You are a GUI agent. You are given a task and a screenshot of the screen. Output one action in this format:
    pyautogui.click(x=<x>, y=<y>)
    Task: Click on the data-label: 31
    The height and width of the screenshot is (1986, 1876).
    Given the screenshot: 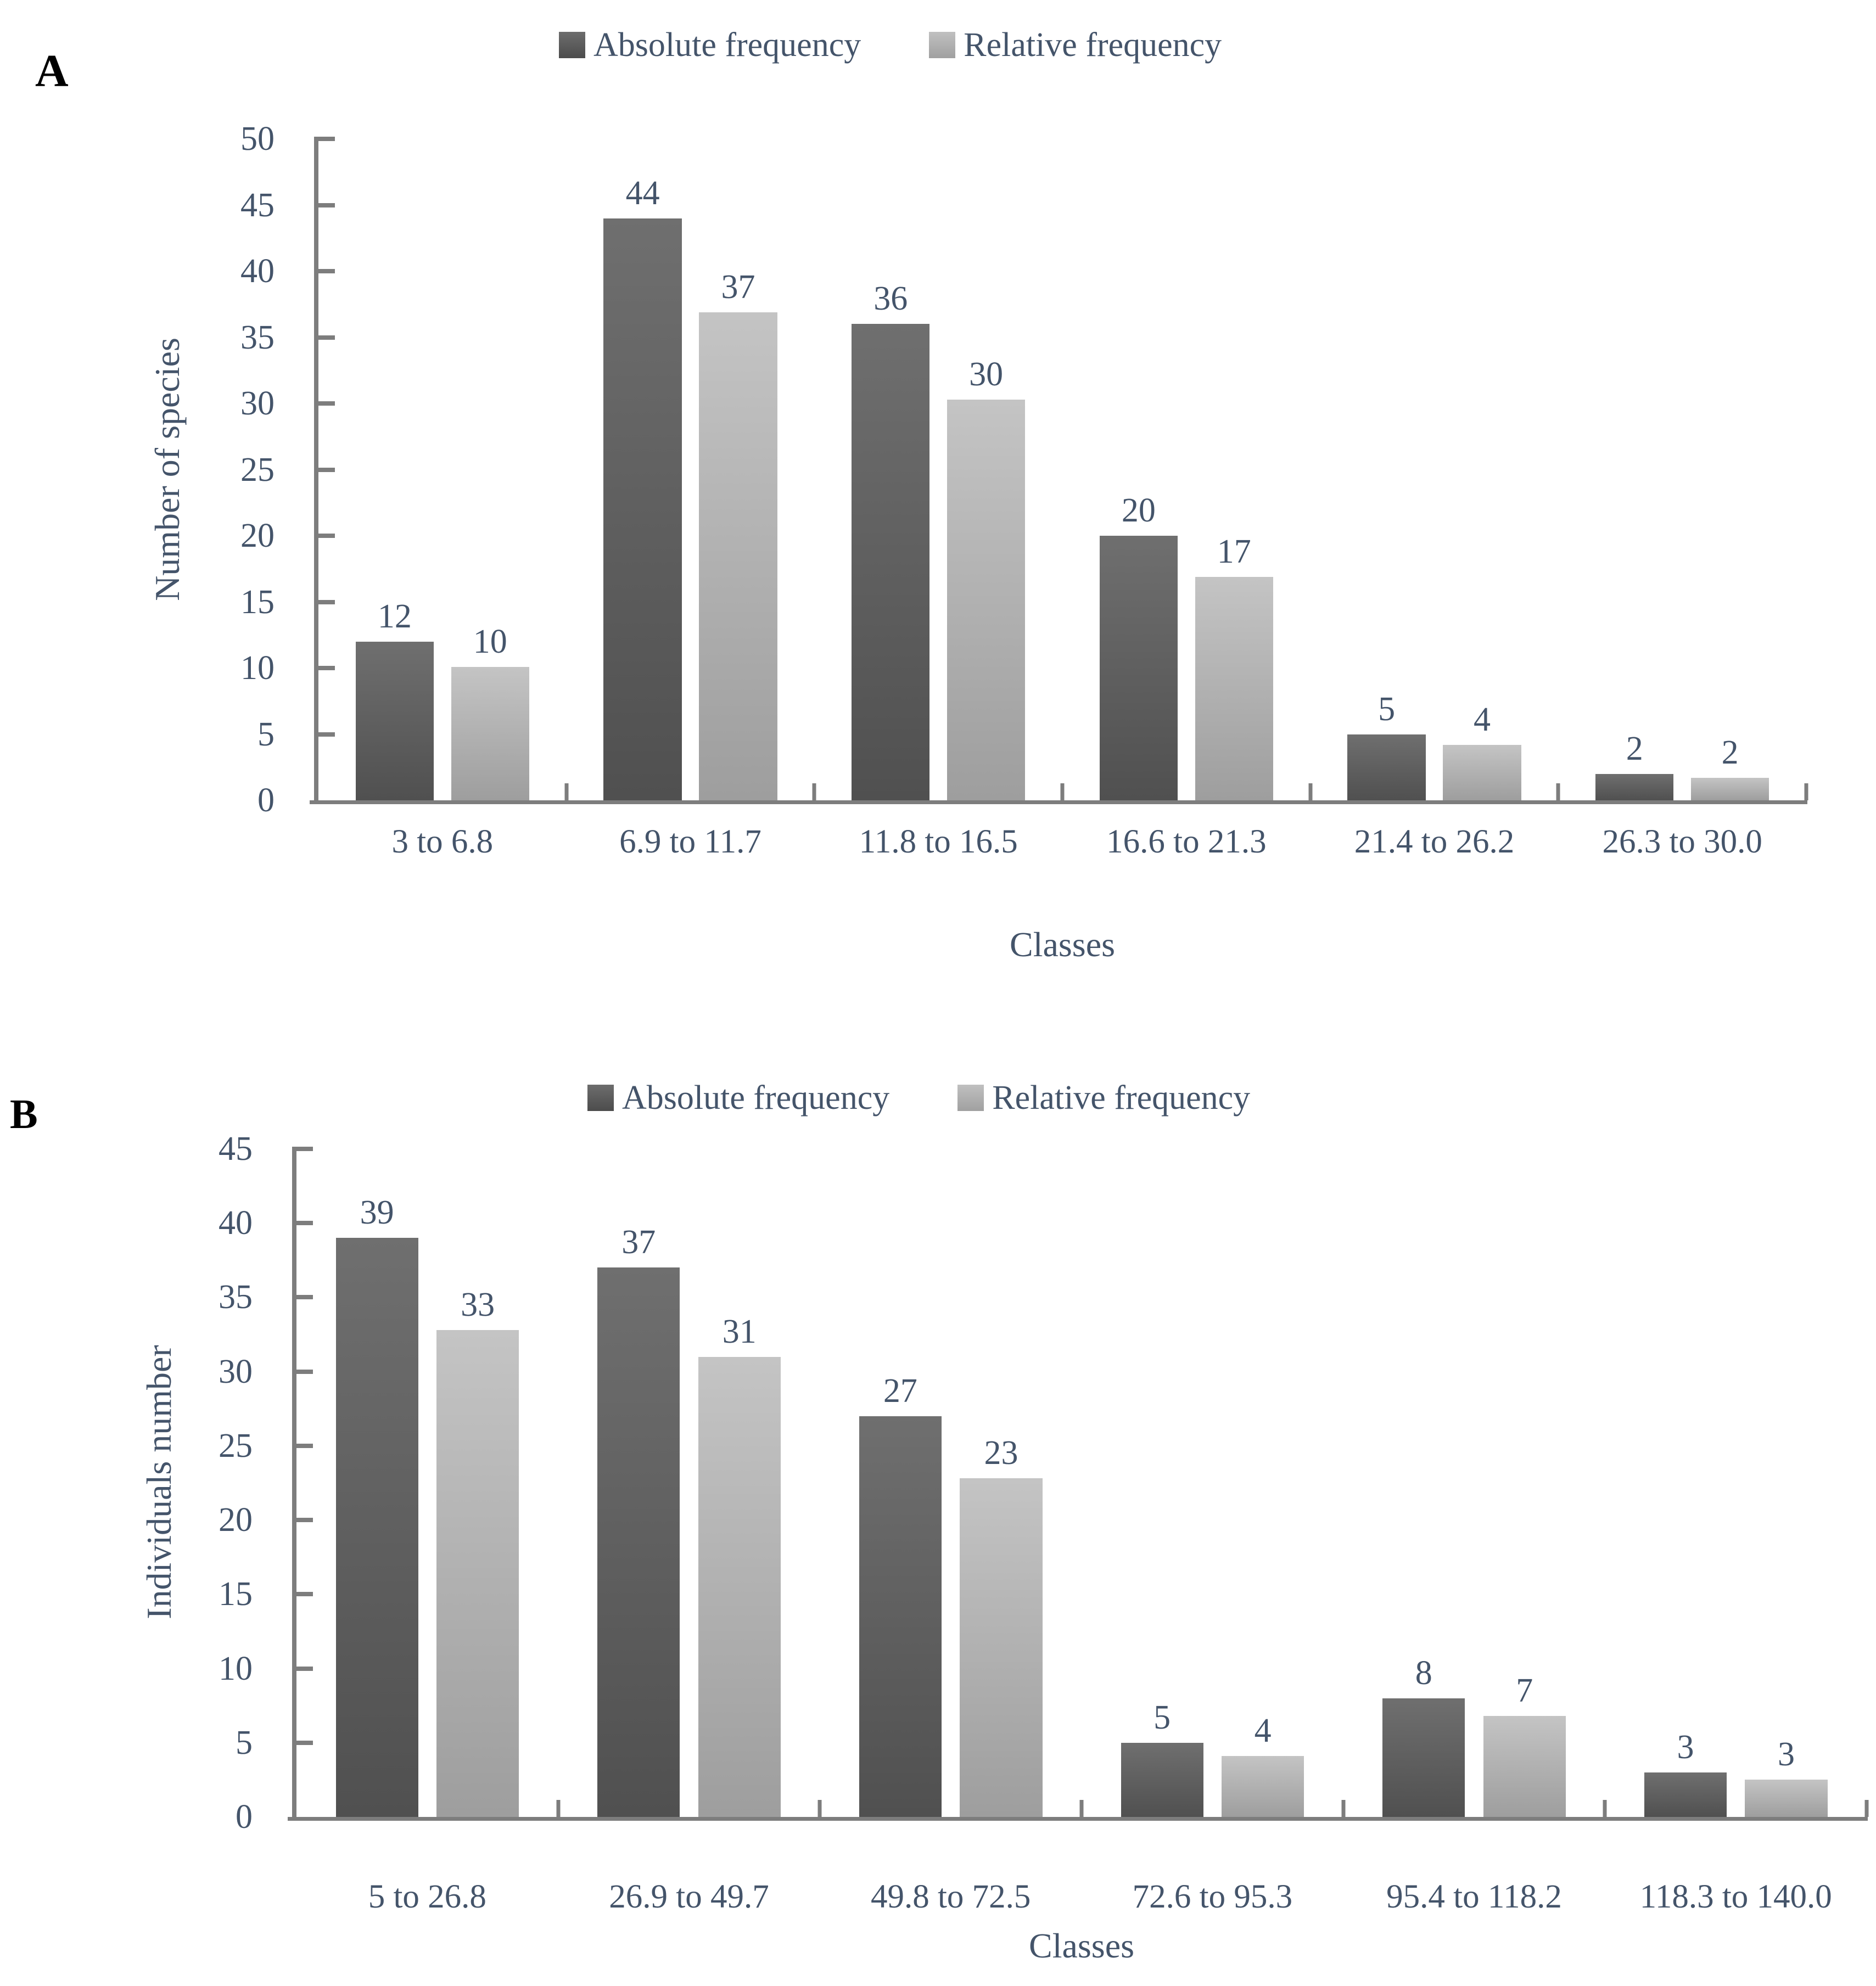 What is the action you would take?
    pyautogui.click(x=739, y=1331)
    